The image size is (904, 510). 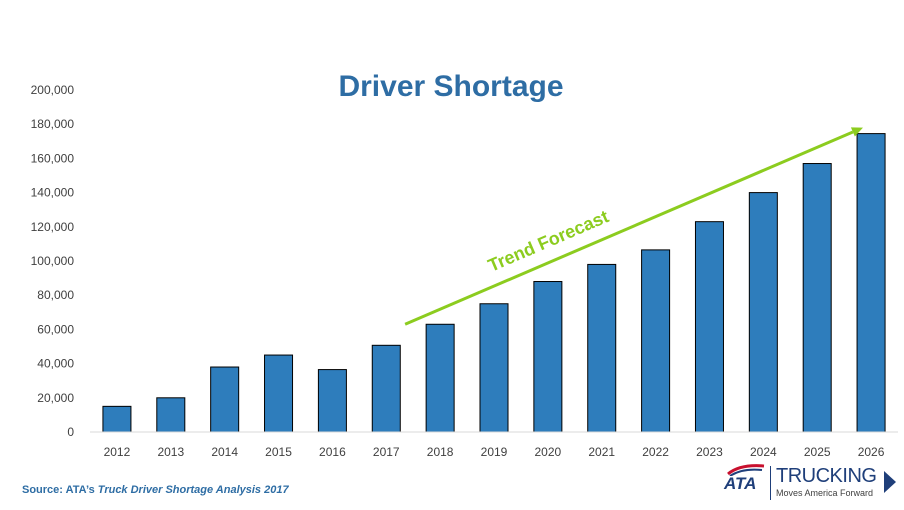 What do you see at coordinates (55, 295) in the screenshot?
I see `y-tick-label: 80,000` at bounding box center [55, 295].